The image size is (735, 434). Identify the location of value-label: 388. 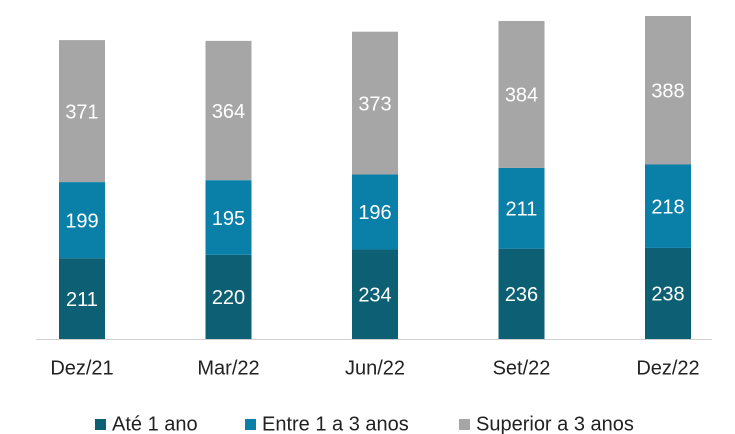
(667, 92).